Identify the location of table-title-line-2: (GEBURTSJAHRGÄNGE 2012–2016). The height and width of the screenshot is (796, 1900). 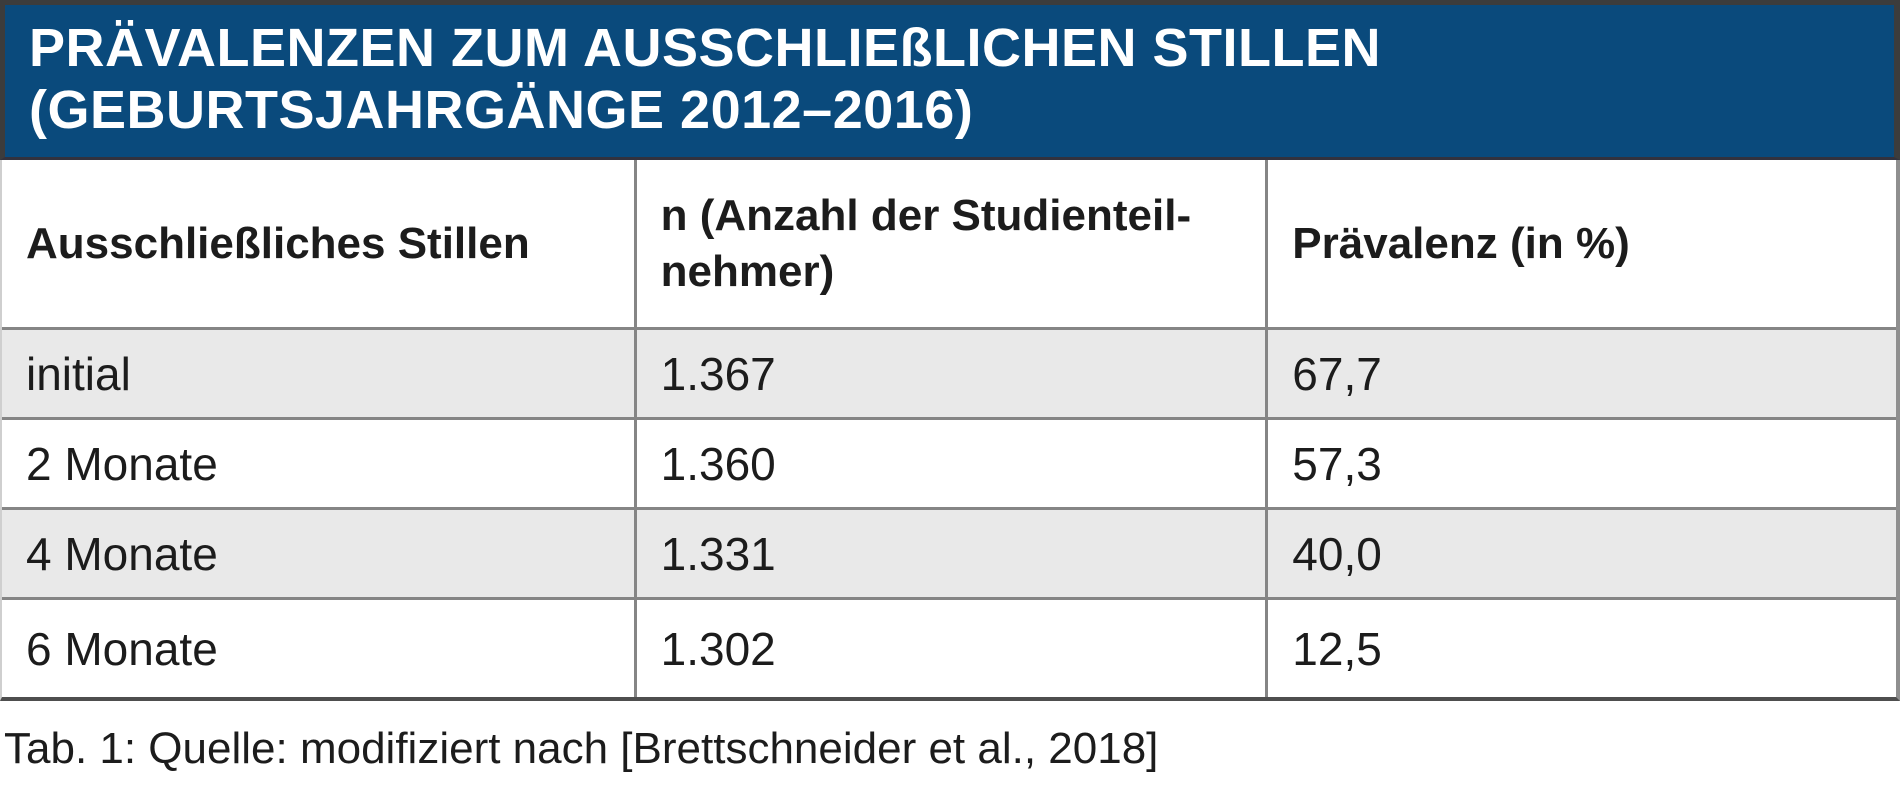
(501, 110).